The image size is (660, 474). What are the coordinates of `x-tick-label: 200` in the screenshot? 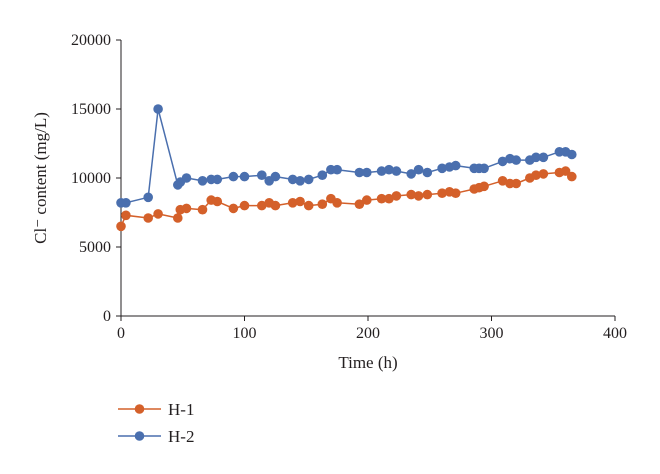 It's located at (368, 333).